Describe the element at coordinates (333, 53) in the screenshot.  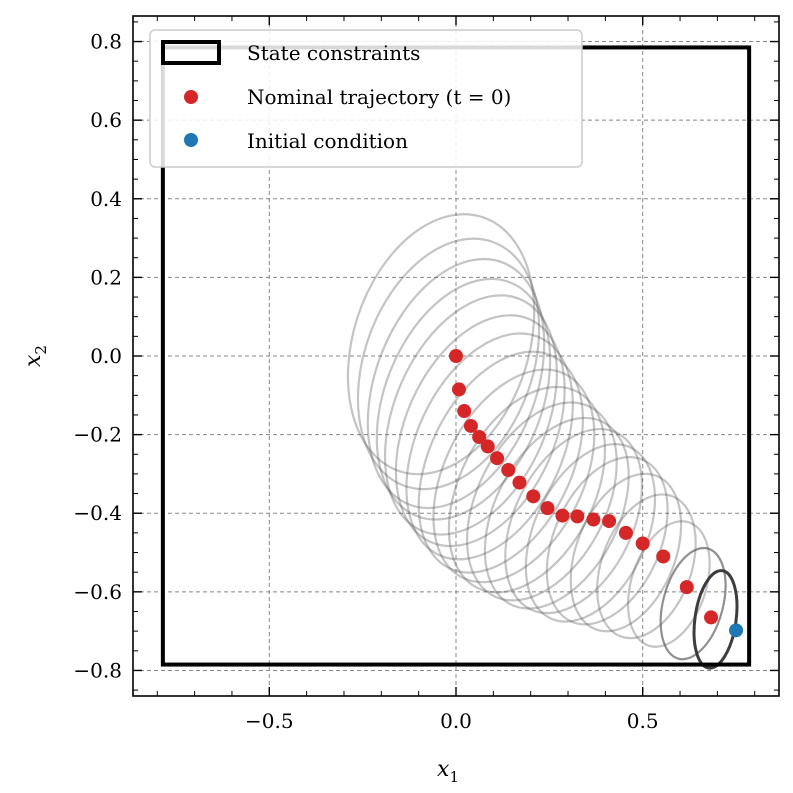
I see `legend-label-state-constraints: State constraints` at that location.